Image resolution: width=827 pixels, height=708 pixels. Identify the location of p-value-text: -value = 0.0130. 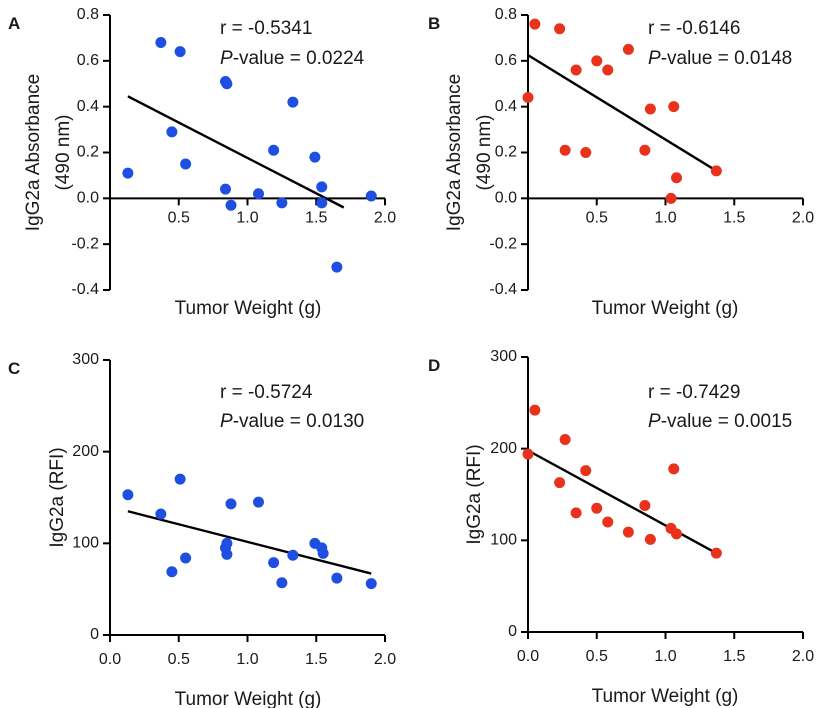
(299, 421).